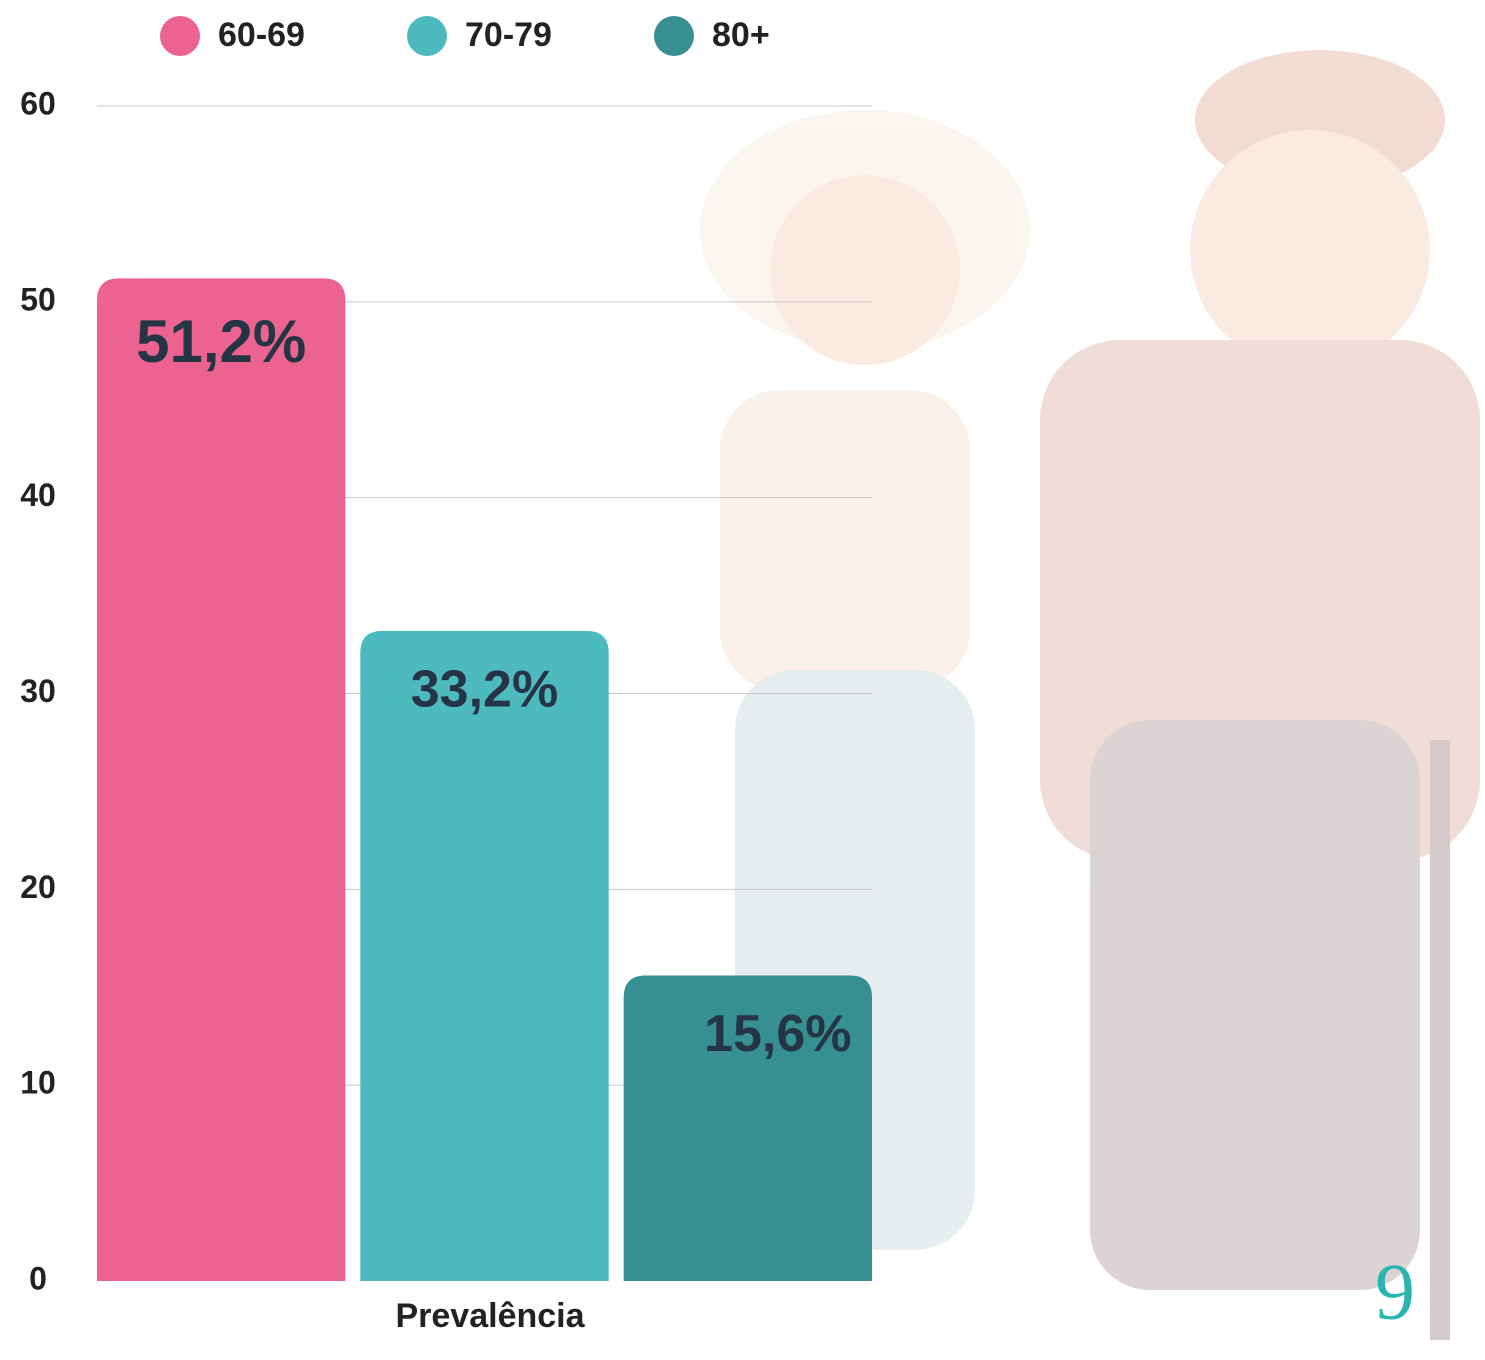 The height and width of the screenshot is (1360, 1485). I want to click on value-label: 15,6%, so click(777, 1034).